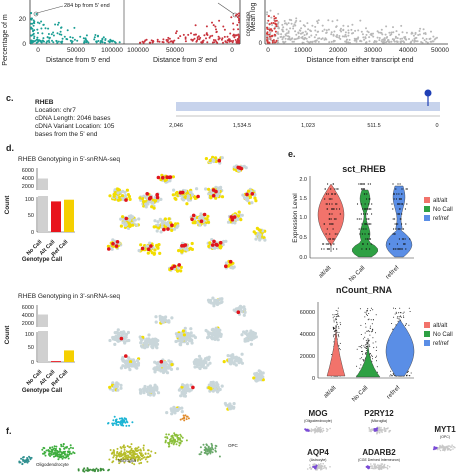 The width and height of the screenshot is (474, 474). What do you see at coordinates (364, 169) in the screenshot?
I see `panel-e-title-top: sct_RHEB` at bounding box center [364, 169].